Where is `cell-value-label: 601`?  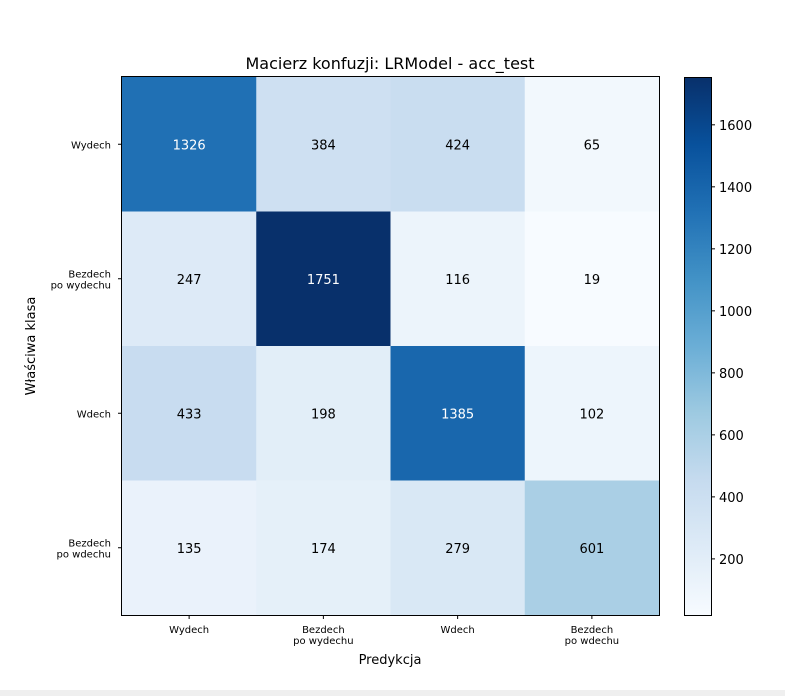
cell-value-label: 601 is located at coordinates (591, 549).